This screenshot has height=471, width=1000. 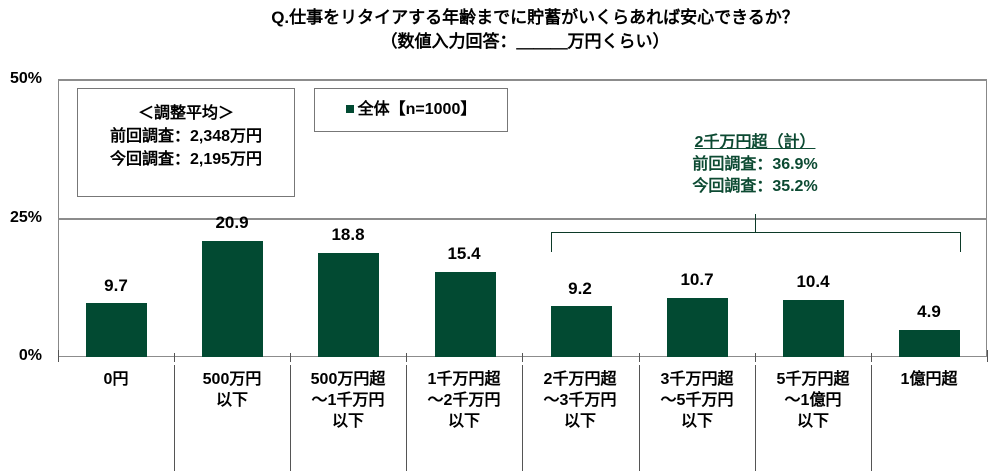 What do you see at coordinates (960, 242) in the screenshot?
I see `bracket-right-leg` at bounding box center [960, 242].